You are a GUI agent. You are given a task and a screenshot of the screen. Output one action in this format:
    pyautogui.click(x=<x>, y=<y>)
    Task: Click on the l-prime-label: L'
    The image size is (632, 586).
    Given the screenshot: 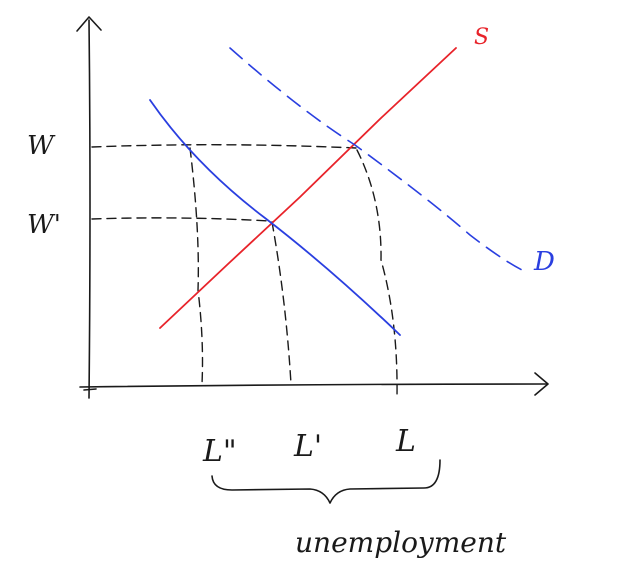 What is the action you would take?
    pyautogui.click(x=307, y=446)
    